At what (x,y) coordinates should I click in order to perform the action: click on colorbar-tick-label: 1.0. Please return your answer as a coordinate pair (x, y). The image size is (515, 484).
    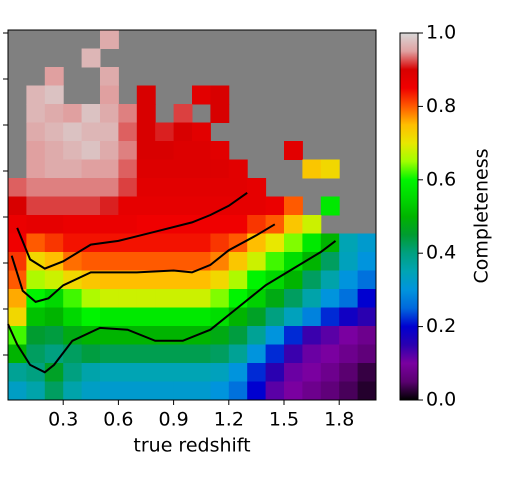
    Looking at the image, I should click on (441, 33).